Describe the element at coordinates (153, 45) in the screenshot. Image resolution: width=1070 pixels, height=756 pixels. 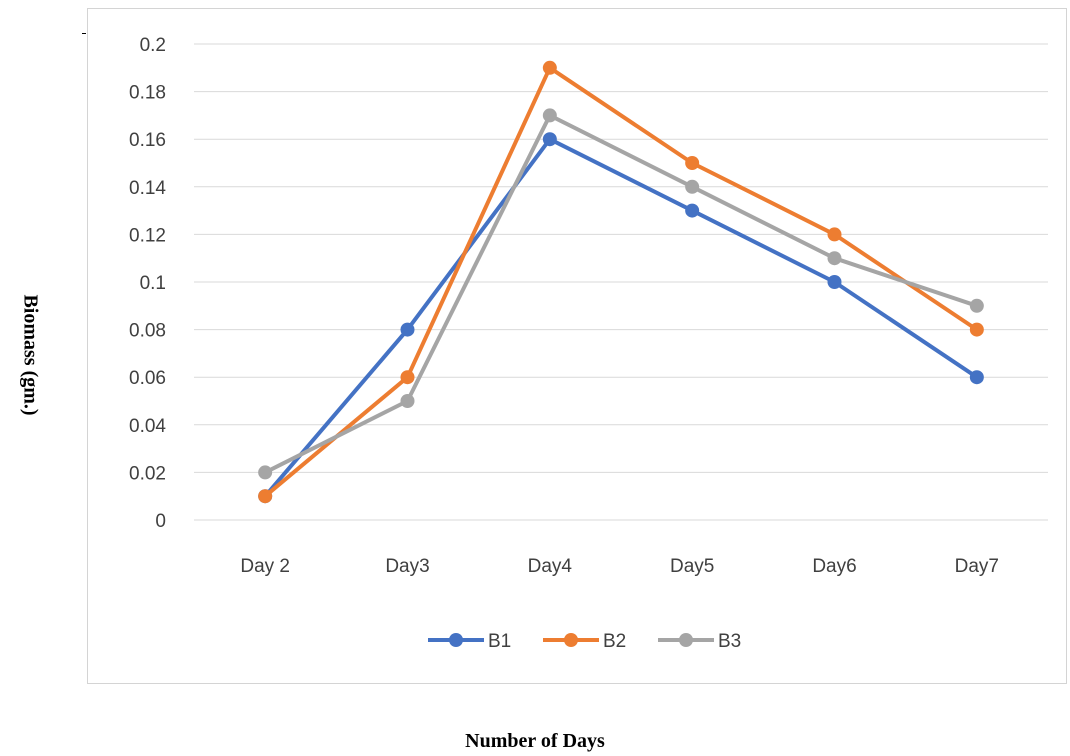
I see `y-tick-label: 0.2` at that location.